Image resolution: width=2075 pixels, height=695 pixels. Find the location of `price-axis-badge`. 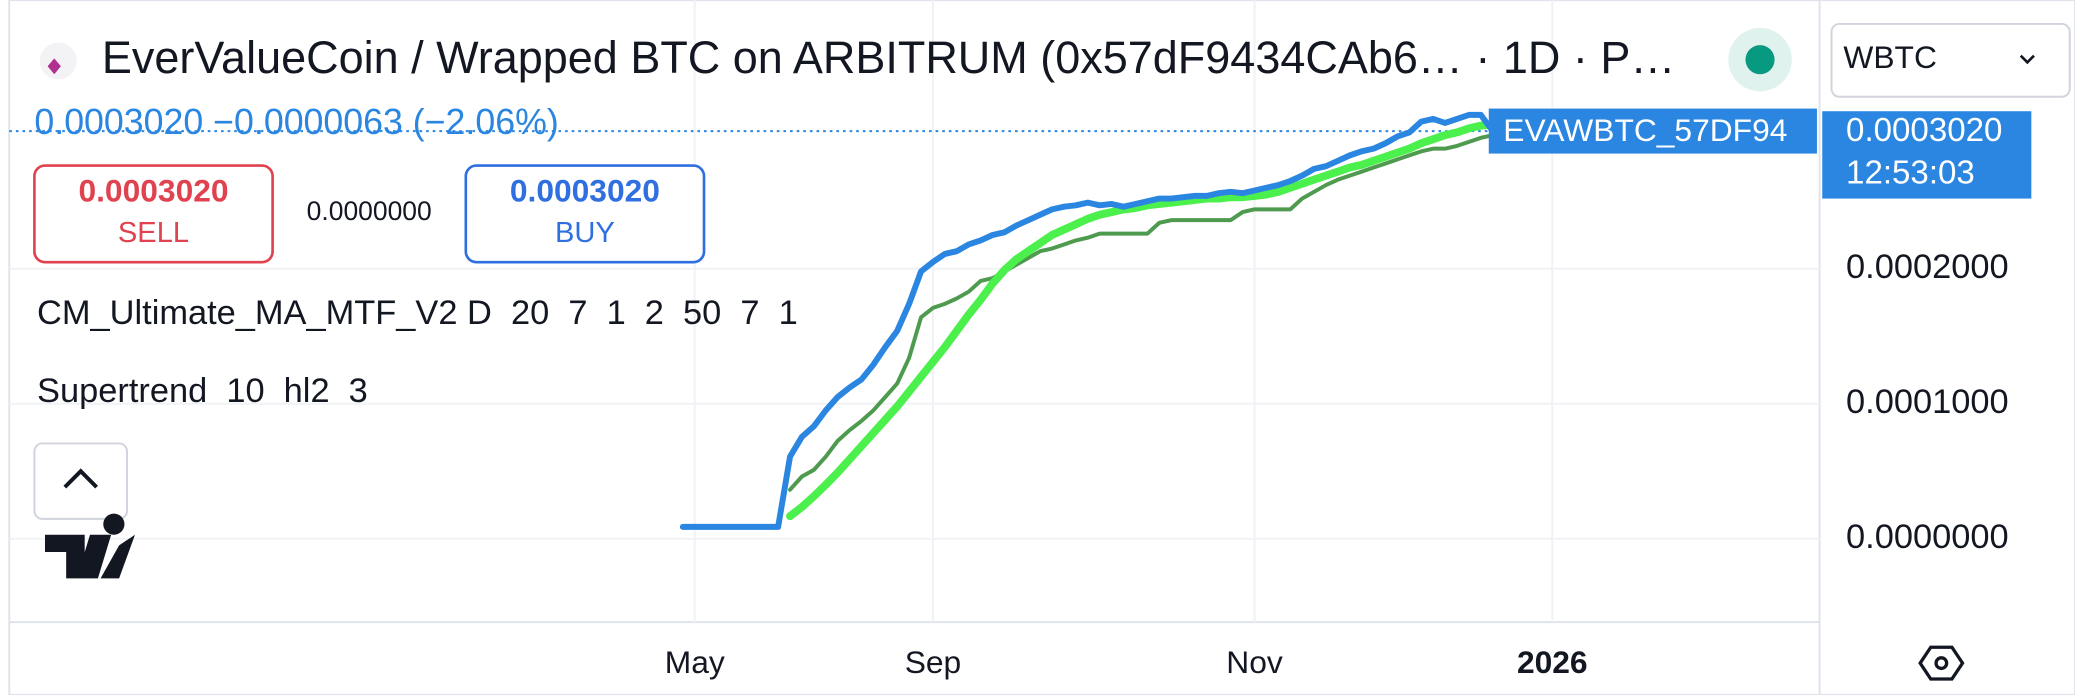

price-axis-badge is located at coordinates (1927, 155).